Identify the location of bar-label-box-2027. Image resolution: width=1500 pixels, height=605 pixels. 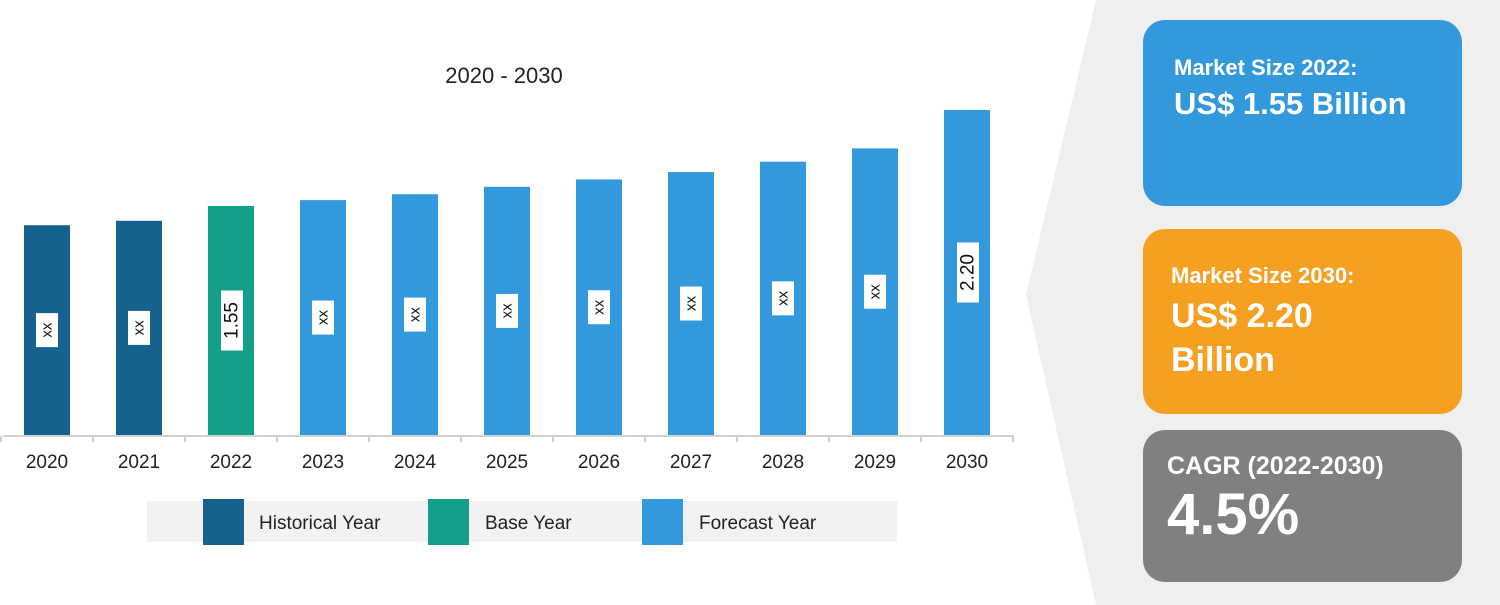
(691, 303).